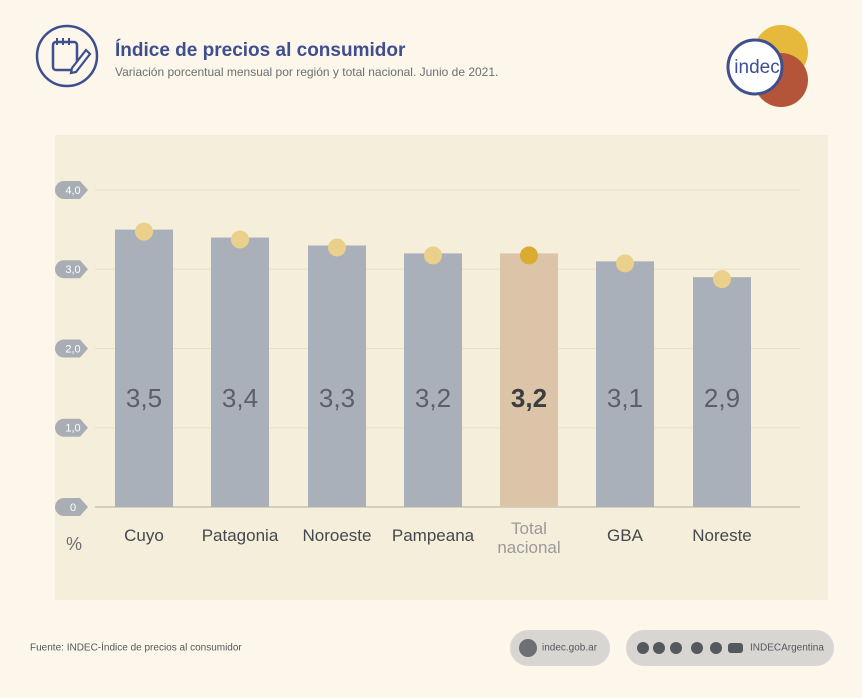  I want to click on x-tick-label: Patagonia, so click(240, 535).